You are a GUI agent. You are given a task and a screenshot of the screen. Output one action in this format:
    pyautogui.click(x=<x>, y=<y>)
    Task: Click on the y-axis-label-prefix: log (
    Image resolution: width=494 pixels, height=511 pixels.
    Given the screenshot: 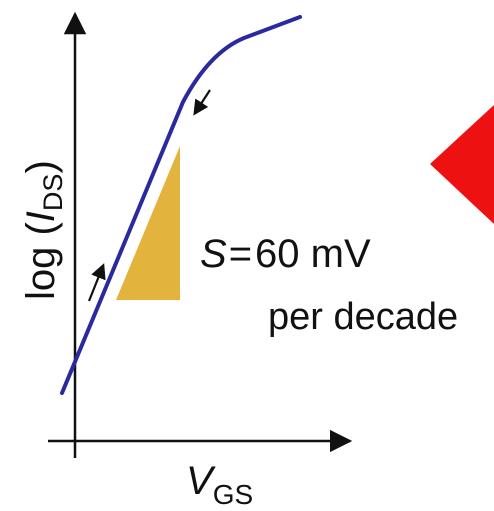 What is the action you would take?
    pyautogui.click(x=41, y=261)
    